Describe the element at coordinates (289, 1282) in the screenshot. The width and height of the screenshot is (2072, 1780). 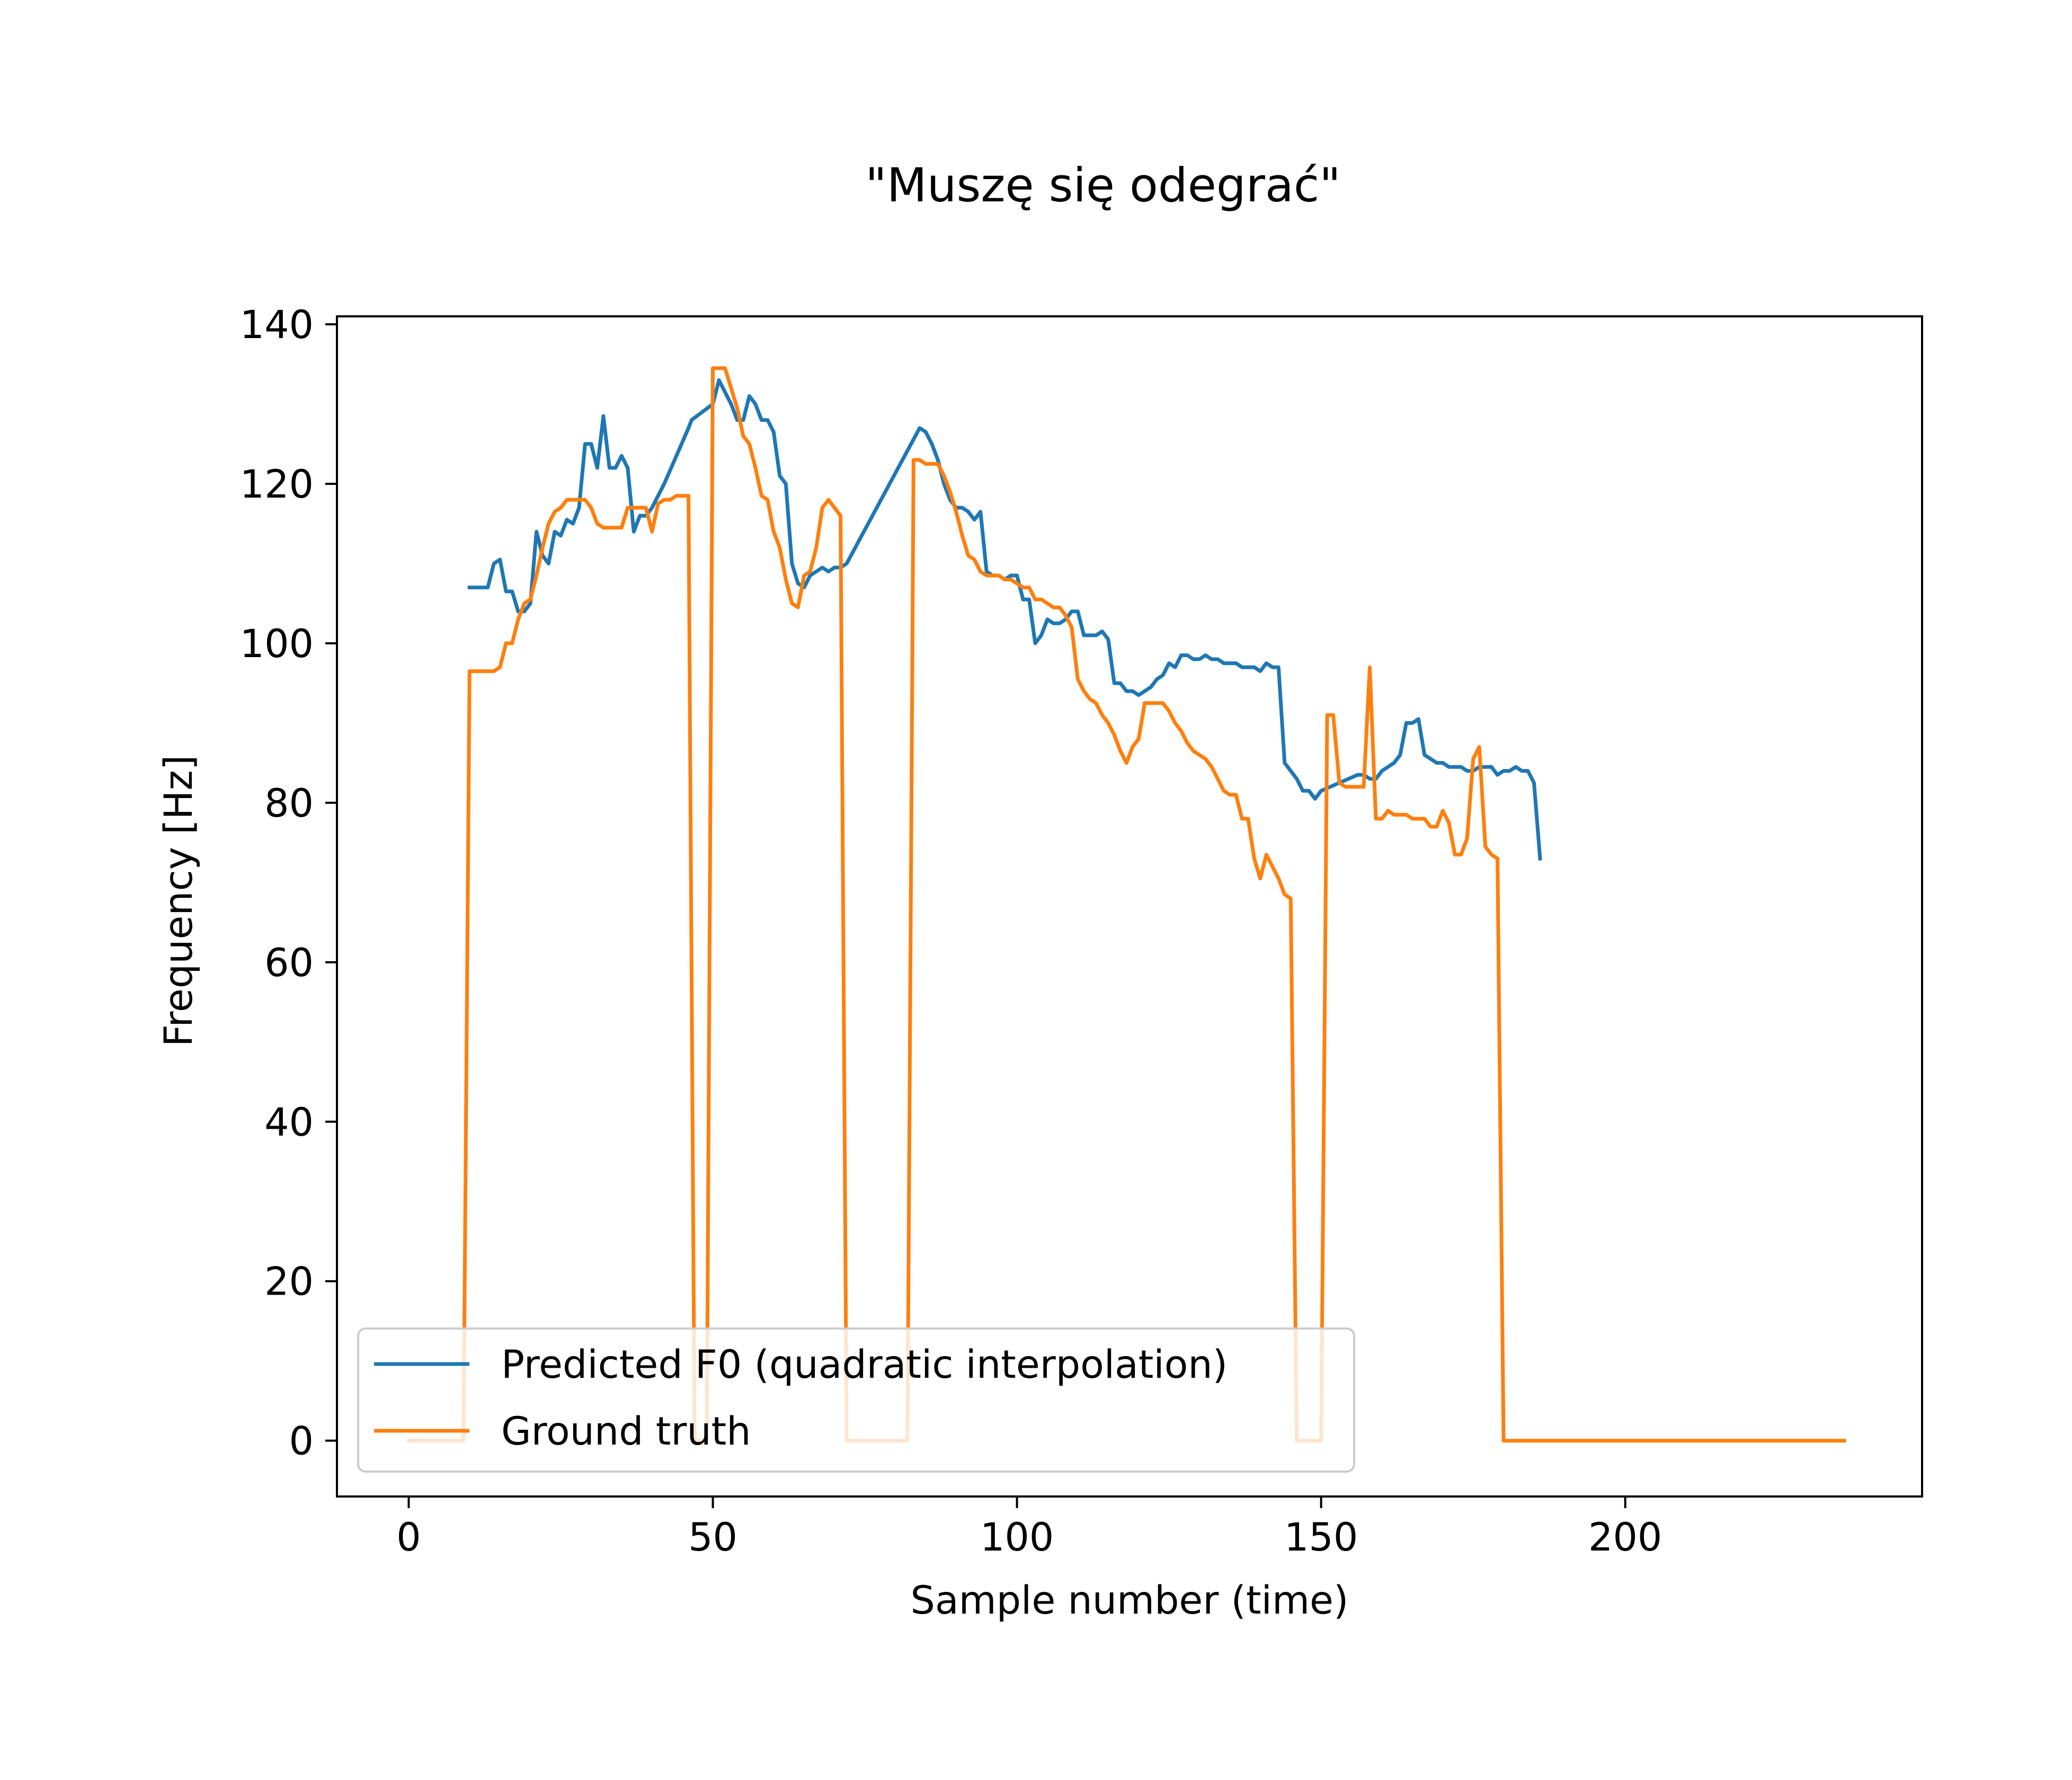
I see `y-tick-label: 20` at that location.